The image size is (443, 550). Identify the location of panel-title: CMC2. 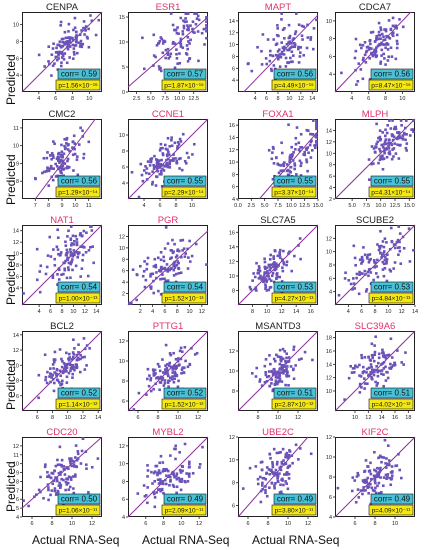
(62, 114).